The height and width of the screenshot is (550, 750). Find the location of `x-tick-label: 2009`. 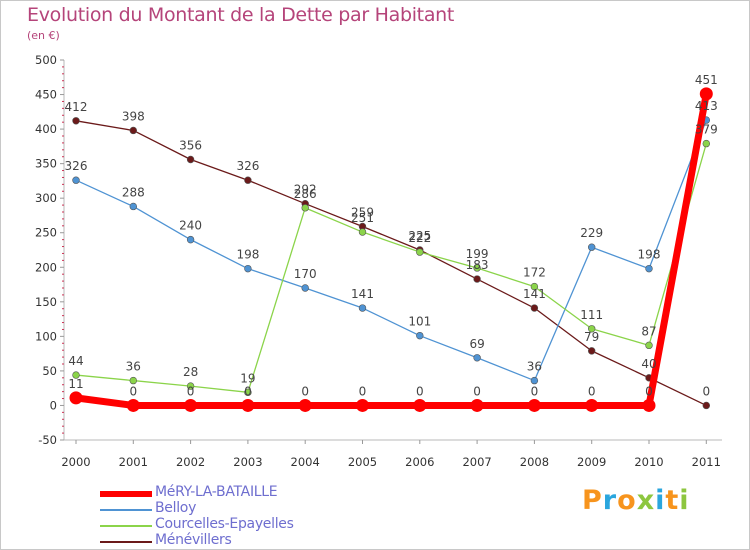

x-tick-label: 2009 is located at coordinates (591, 462).